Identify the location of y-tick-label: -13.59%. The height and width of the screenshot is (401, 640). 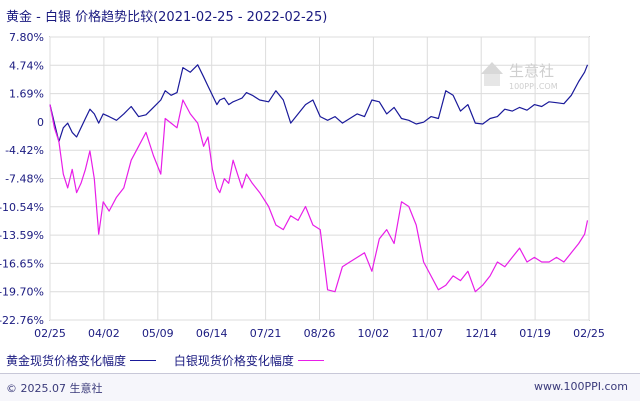
(22, 235).